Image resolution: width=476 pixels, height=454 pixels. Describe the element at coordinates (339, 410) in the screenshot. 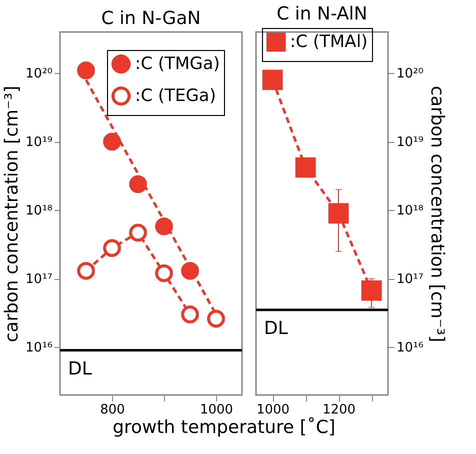

I see `x-tick-label: 1200` at that location.